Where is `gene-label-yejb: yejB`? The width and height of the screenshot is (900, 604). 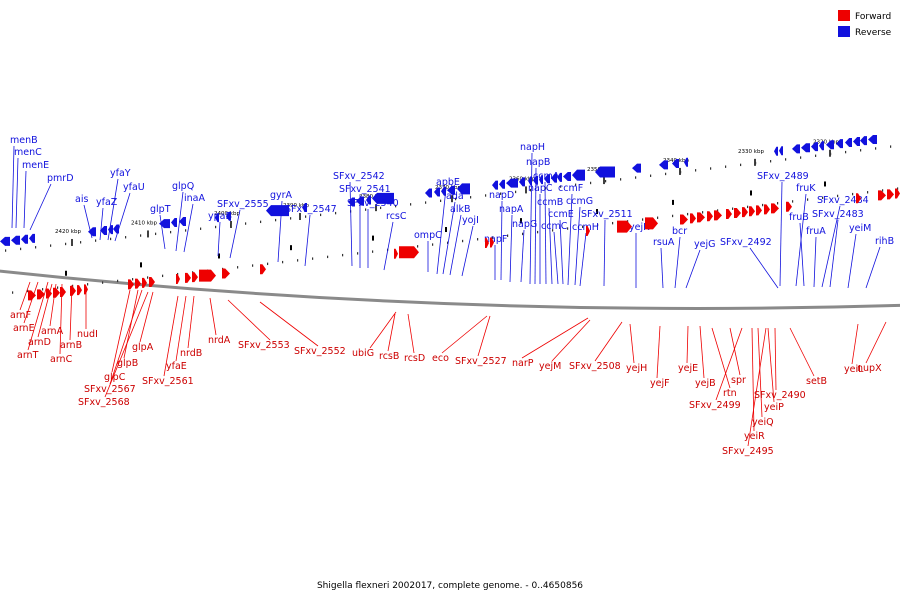 gene-label-yejb: yejB is located at coordinates (705, 383).